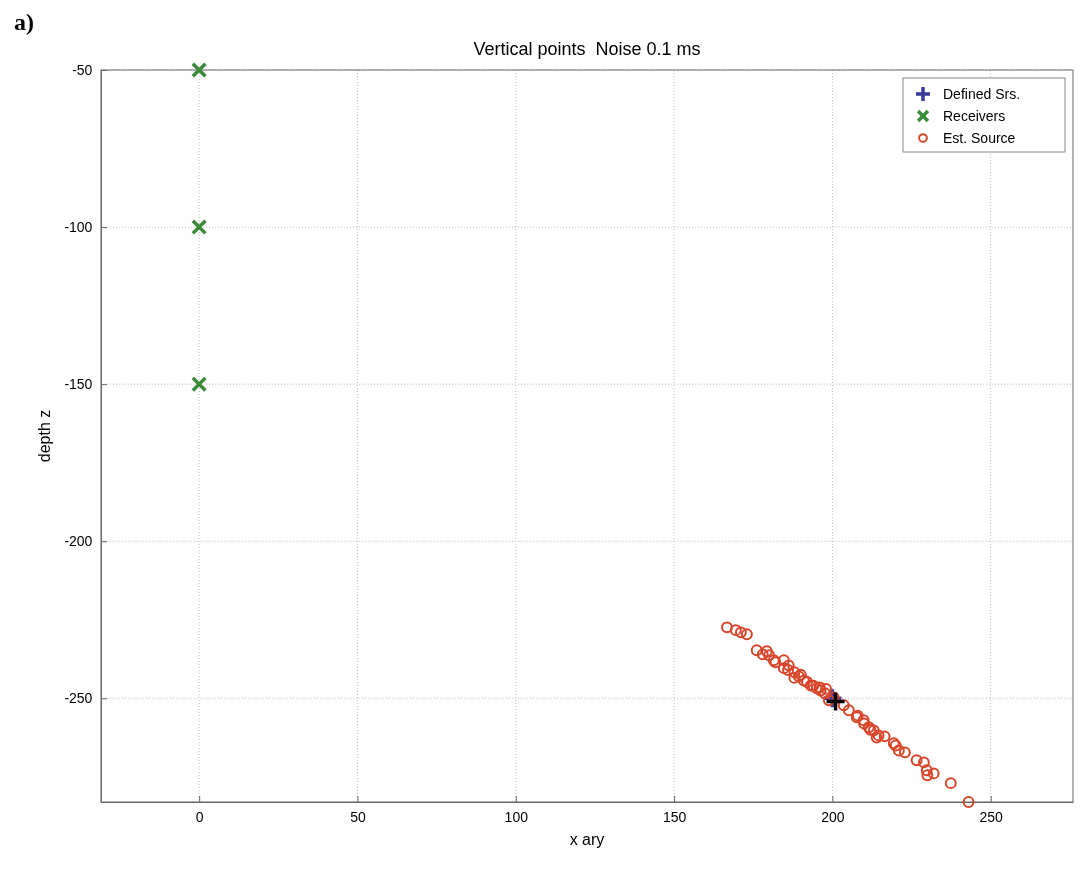 The image size is (1090, 880). Describe the element at coordinates (833, 816) in the screenshot. I see `x-tick-label: 200` at that location.